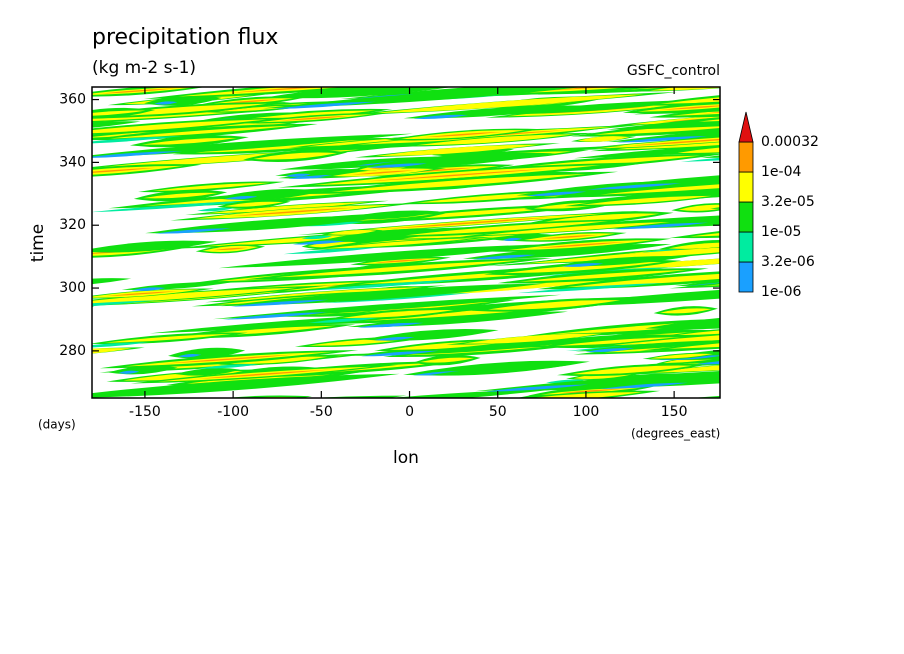 The width and height of the screenshot is (904, 654). Describe the element at coordinates (498, 412) in the screenshot. I see `x-tick-label: 50` at that location.